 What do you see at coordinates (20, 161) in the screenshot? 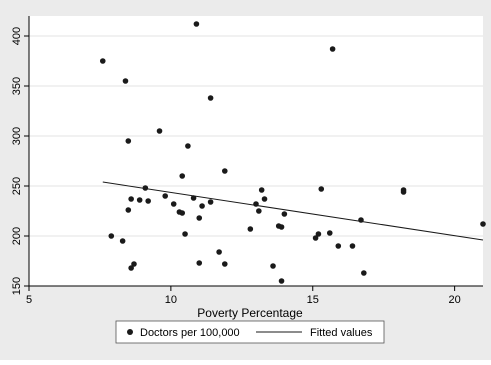
I see `y-axis-ticks: 150 200 250 300 350 400` at bounding box center [20, 161].